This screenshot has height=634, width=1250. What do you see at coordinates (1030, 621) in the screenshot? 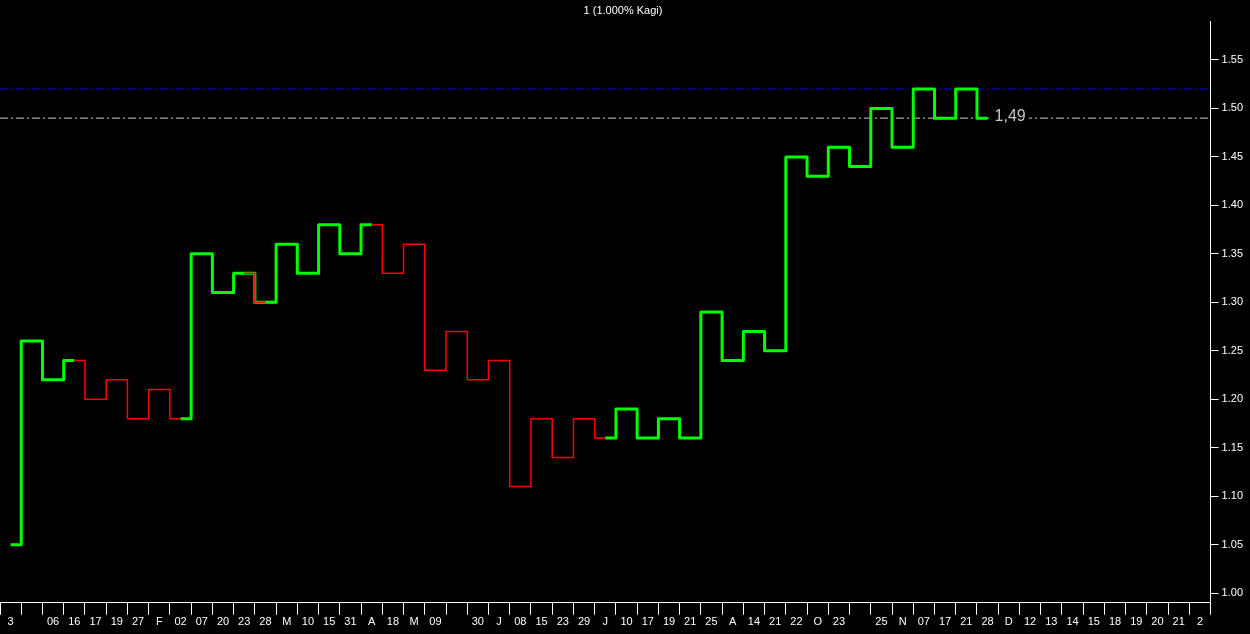
I see `x-tick-label: 12` at bounding box center [1030, 621].